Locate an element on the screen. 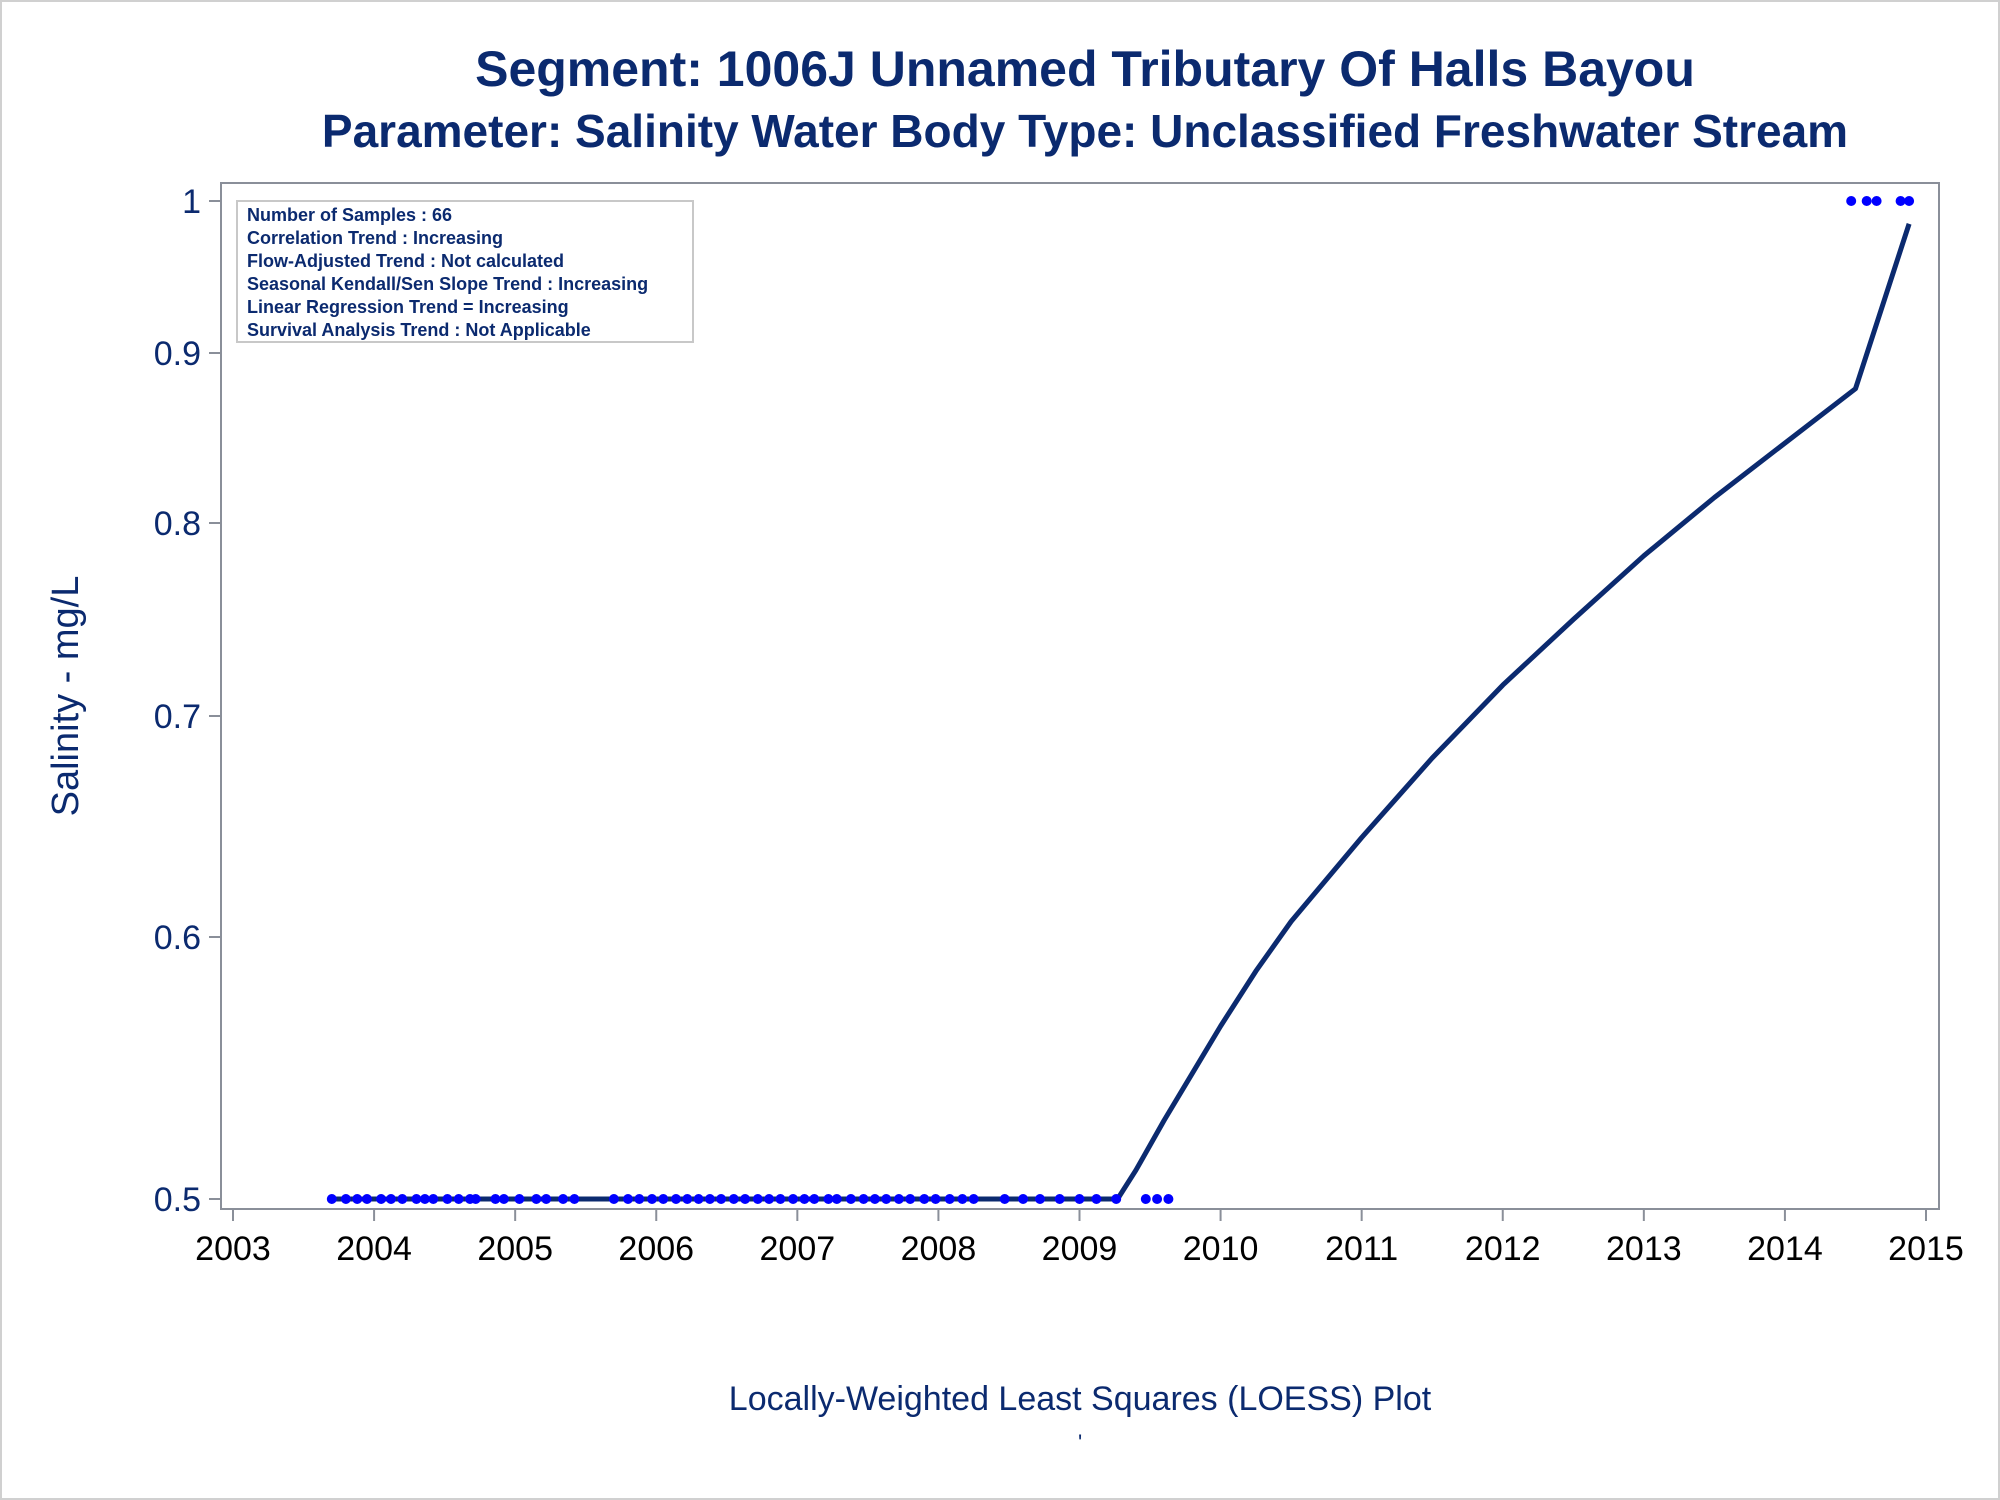  x-tick-label: 2004 is located at coordinates (374, 1249).